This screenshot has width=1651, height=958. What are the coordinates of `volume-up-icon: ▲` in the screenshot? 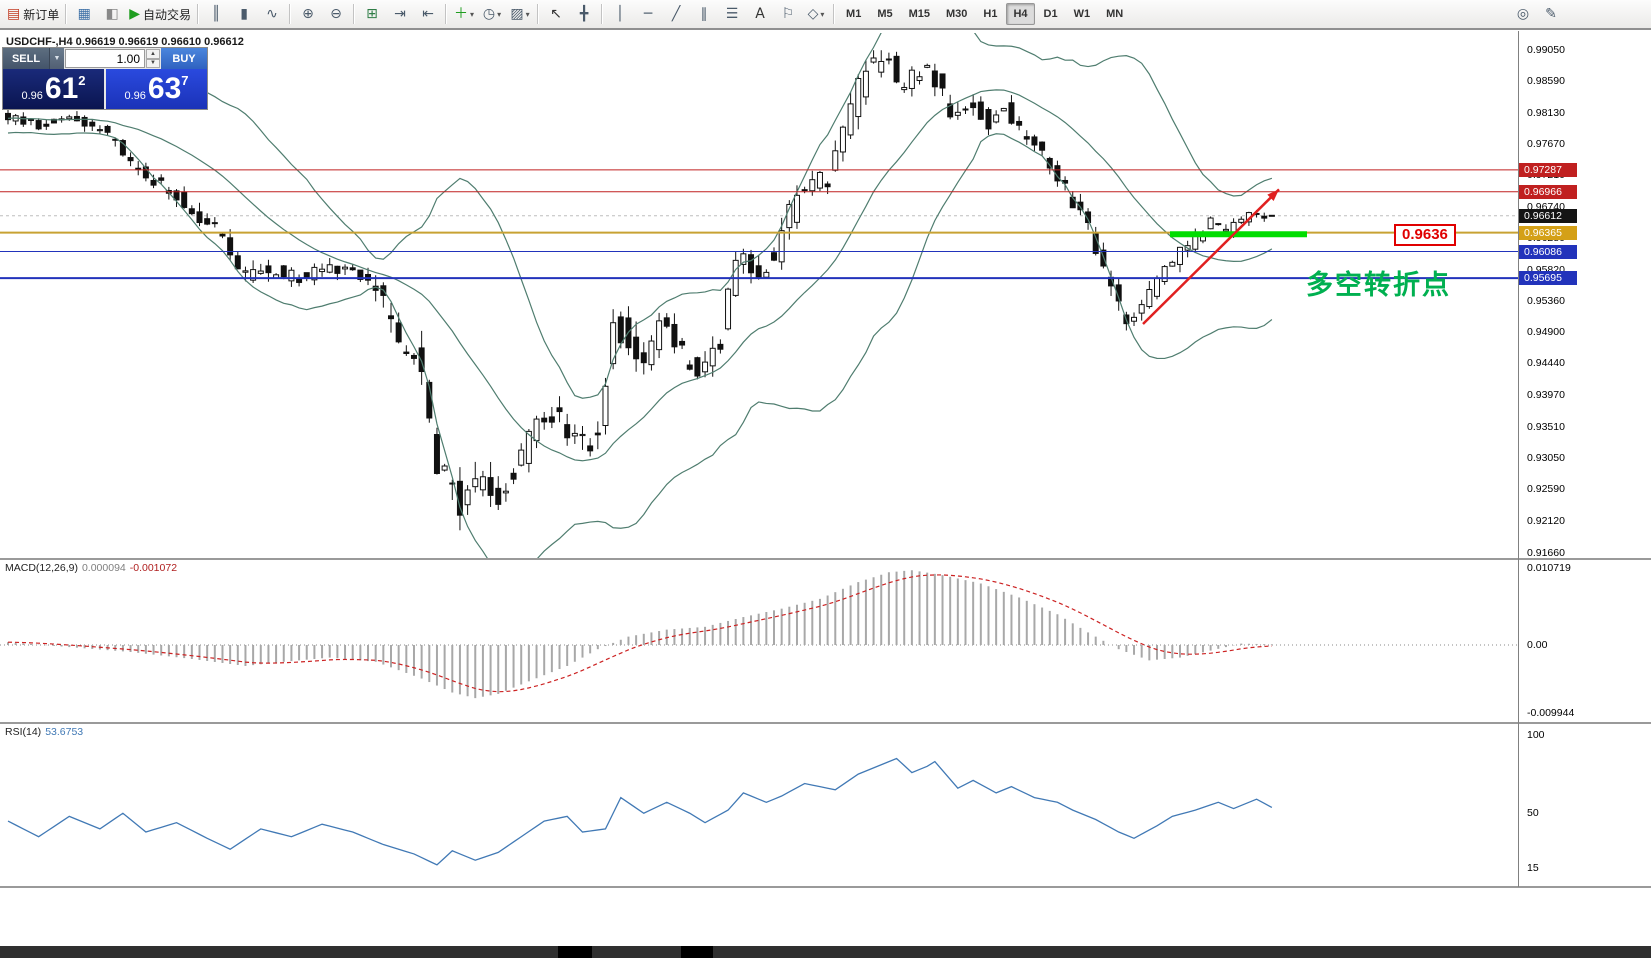 It's located at (153, 54).